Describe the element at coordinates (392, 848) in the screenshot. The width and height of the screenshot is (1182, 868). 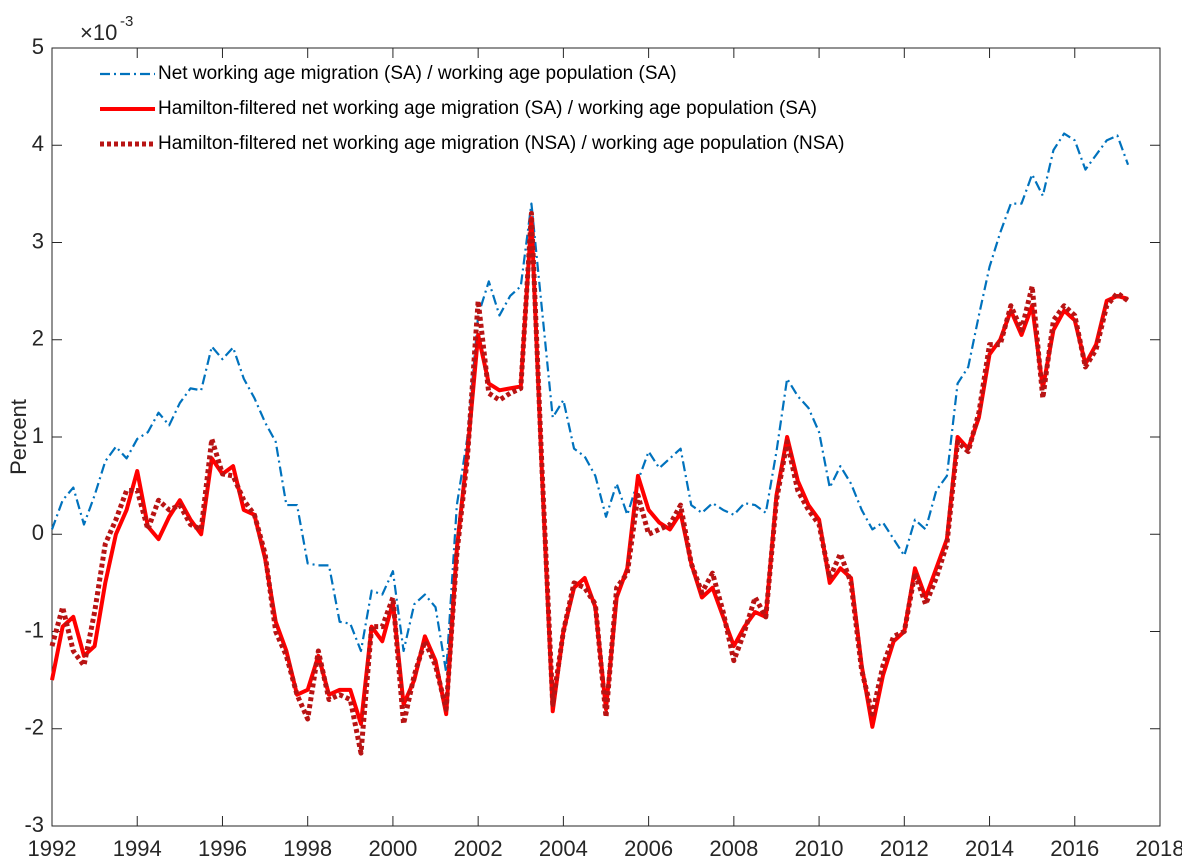
I see `x-tick-label: 2000` at that location.